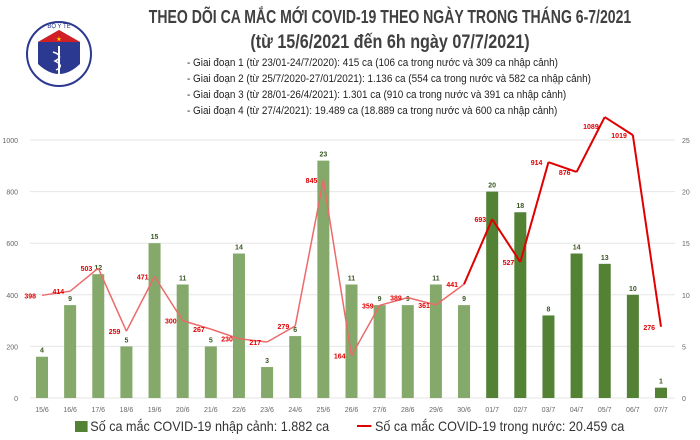  I want to click on x-axis-tick: 02/7, so click(521, 410).